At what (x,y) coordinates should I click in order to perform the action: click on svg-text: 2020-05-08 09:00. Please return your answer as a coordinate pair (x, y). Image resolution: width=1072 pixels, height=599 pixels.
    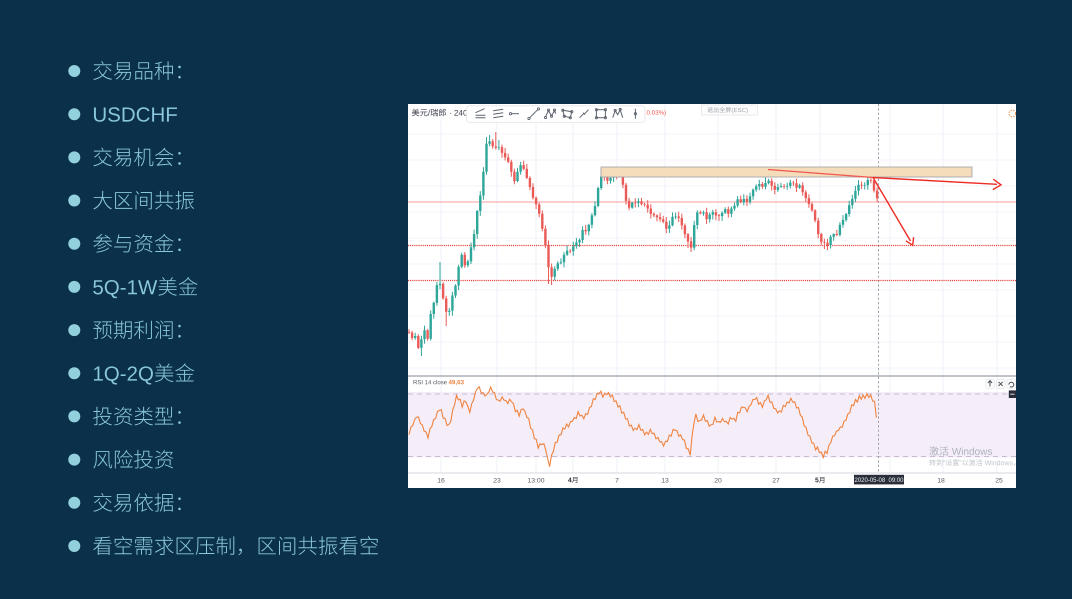
    Looking at the image, I should click on (879, 481).